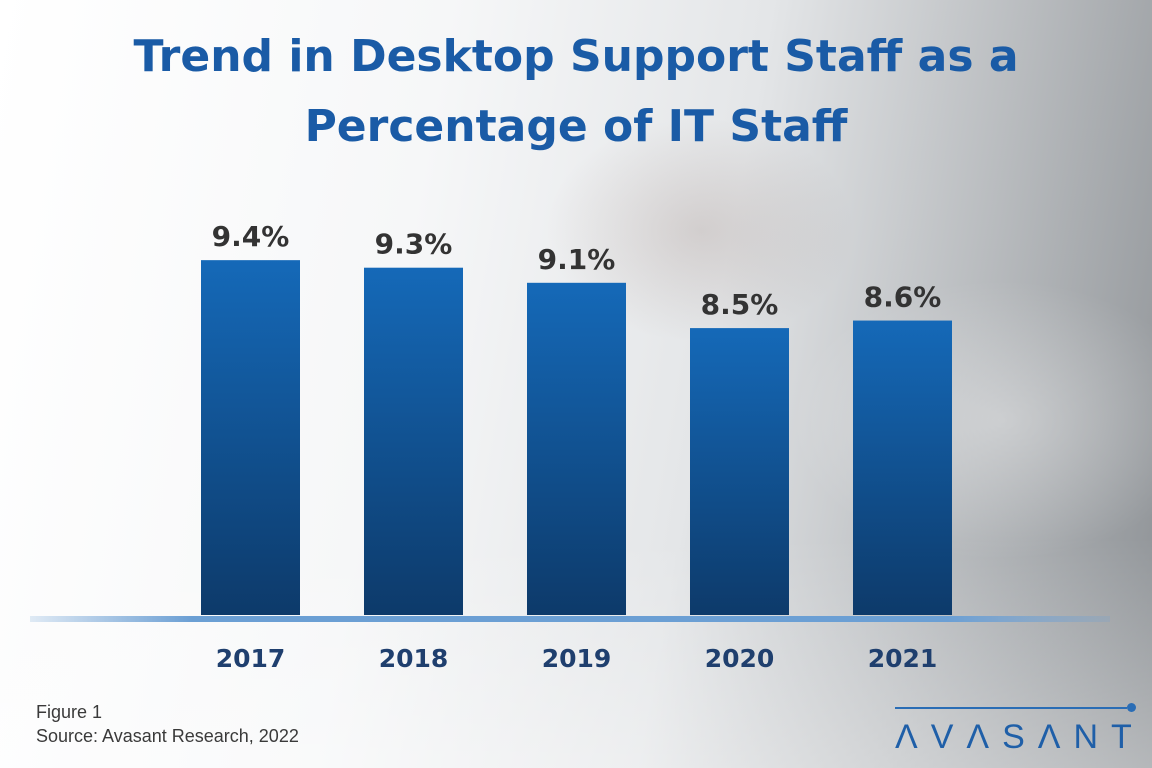 This screenshot has width=1152, height=768. Describe the element at coordinates (251, 236) in the screenshot. I see `data-label: 9.4%` at that location.